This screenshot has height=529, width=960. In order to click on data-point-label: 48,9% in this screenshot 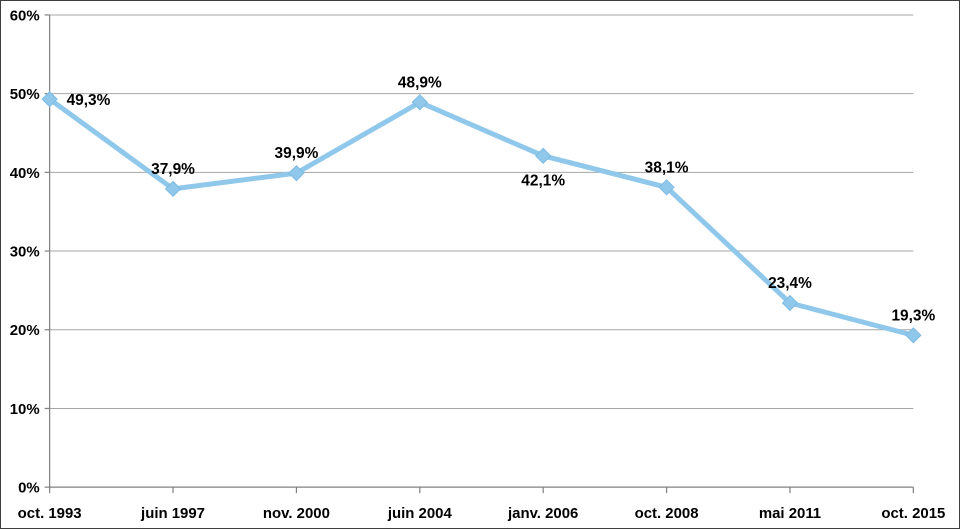, I will do `click(420, 82)`.